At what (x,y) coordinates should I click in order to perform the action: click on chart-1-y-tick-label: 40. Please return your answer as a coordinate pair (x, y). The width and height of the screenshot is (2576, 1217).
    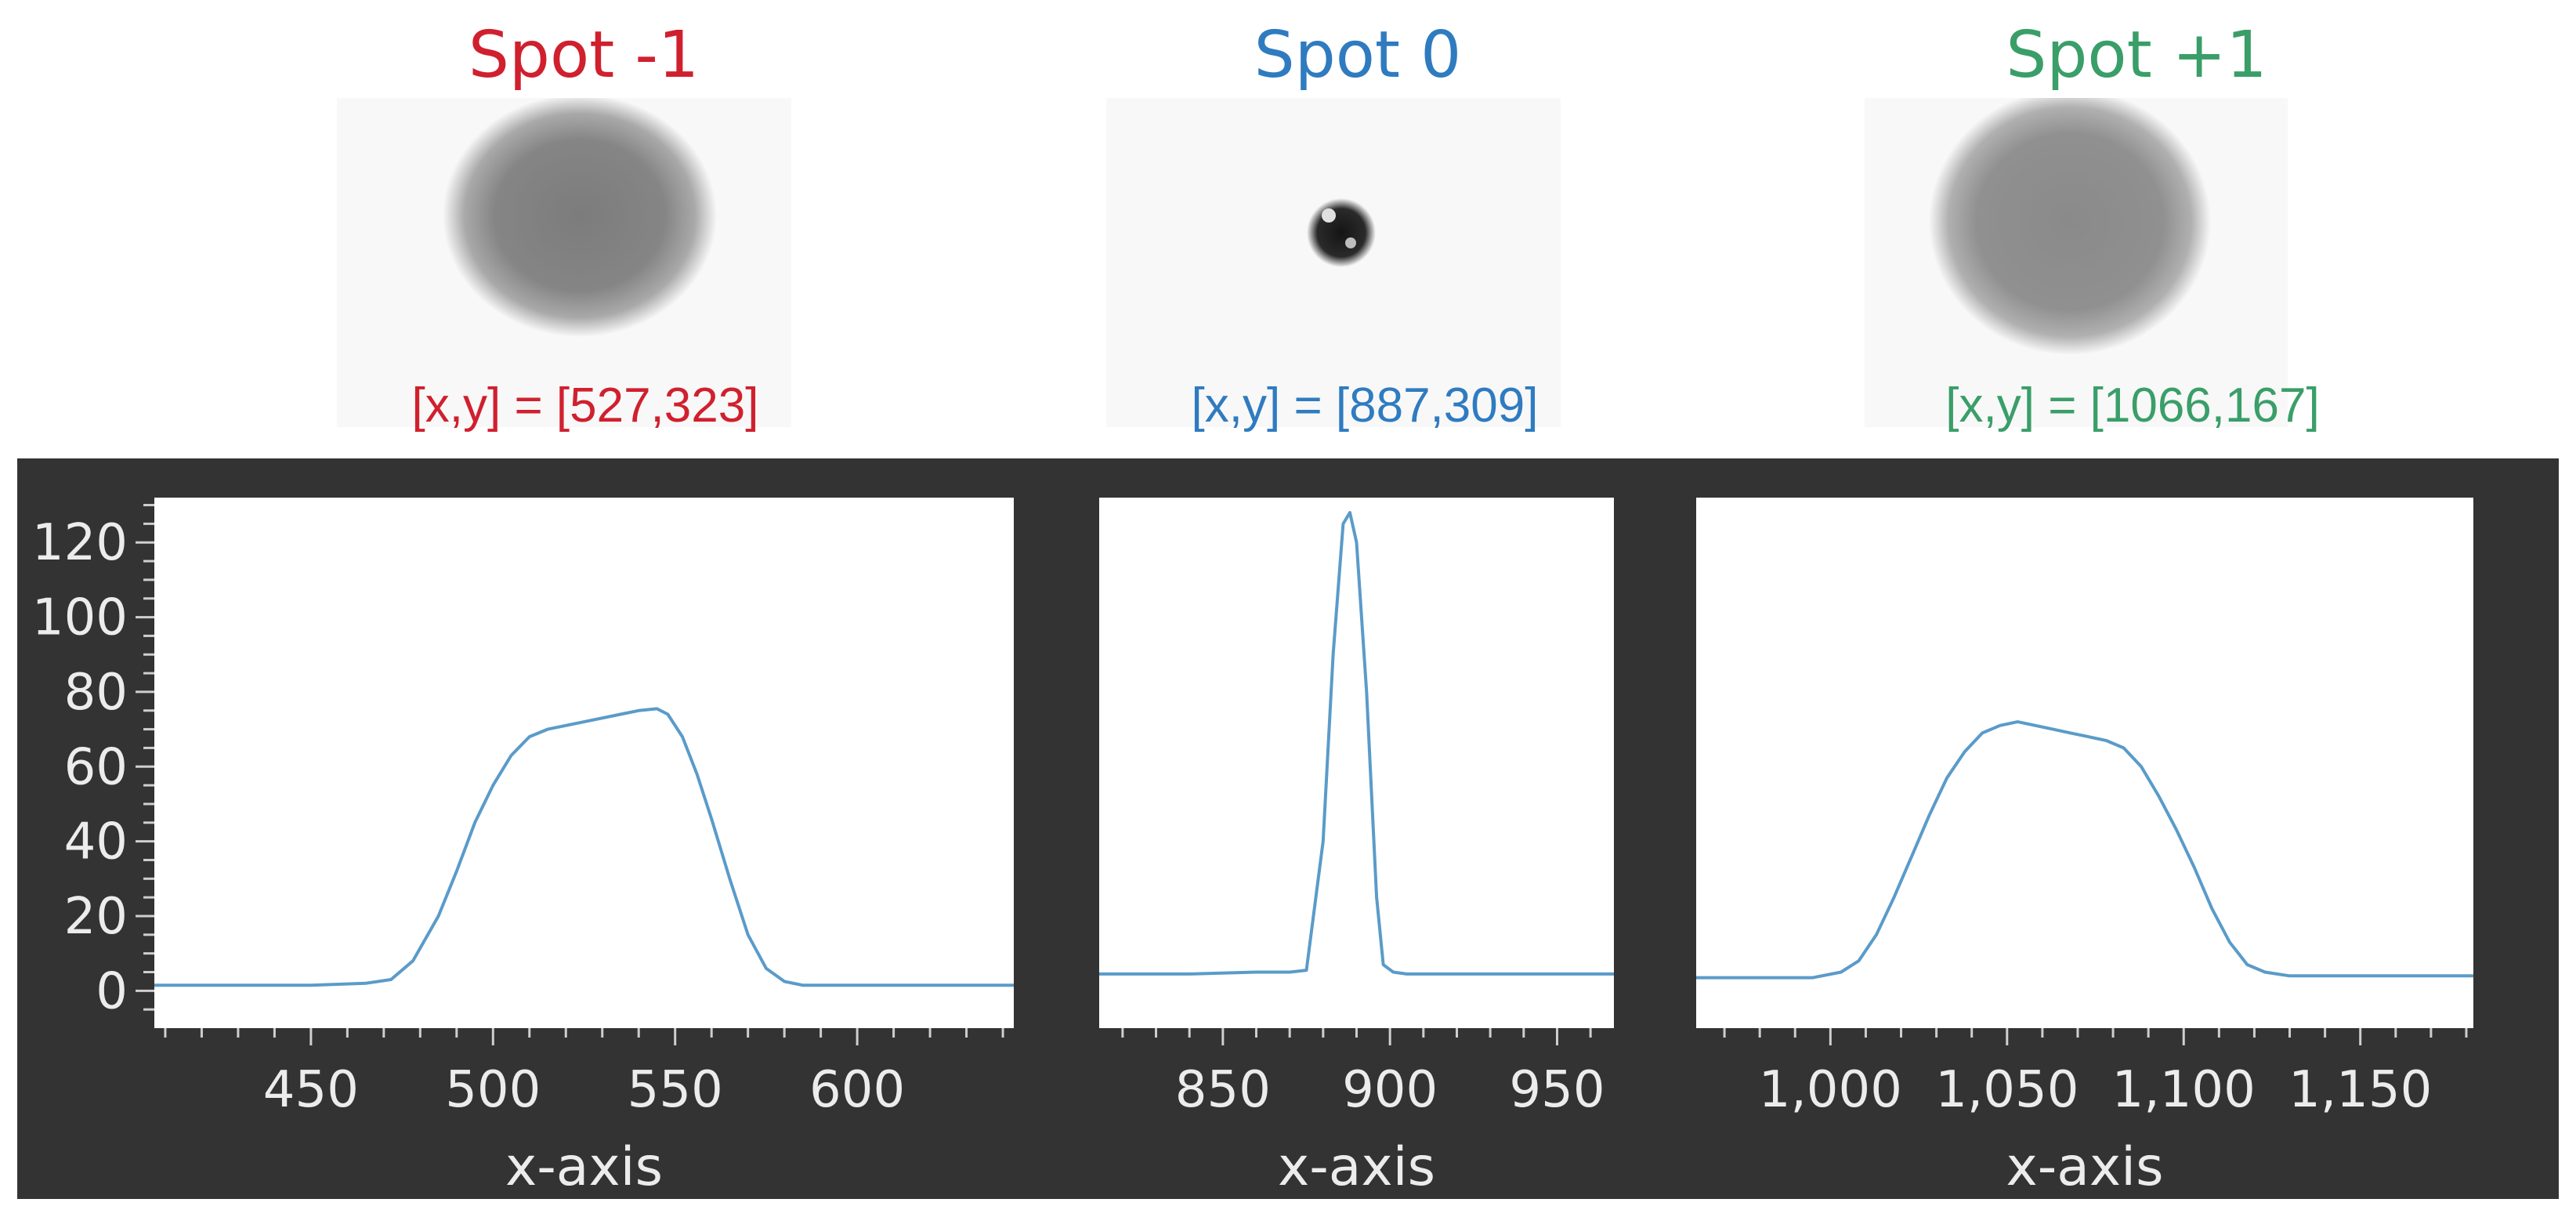
    Looking at the image, I should click on (96, 842).